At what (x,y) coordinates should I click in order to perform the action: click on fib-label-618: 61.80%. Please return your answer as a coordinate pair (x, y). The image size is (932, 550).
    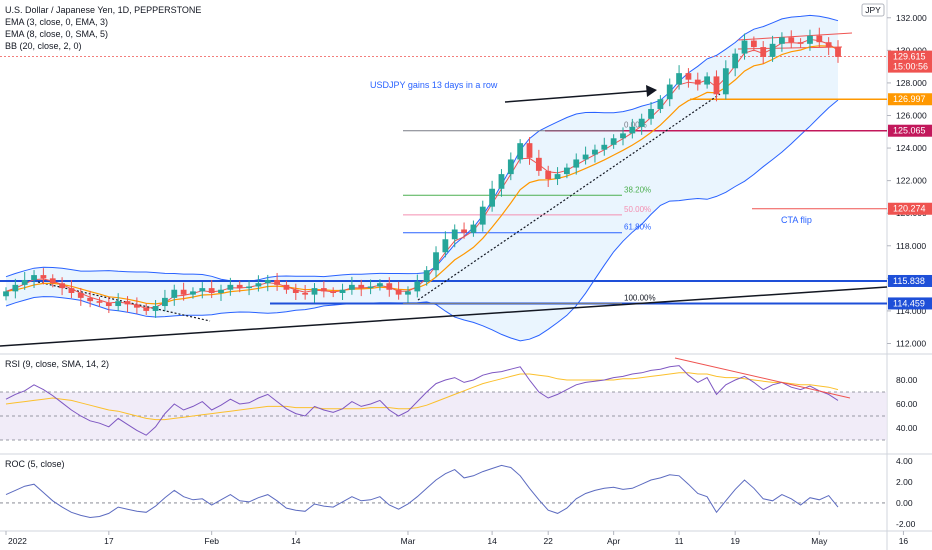
    Looking at the image, I should click on (637, 227).